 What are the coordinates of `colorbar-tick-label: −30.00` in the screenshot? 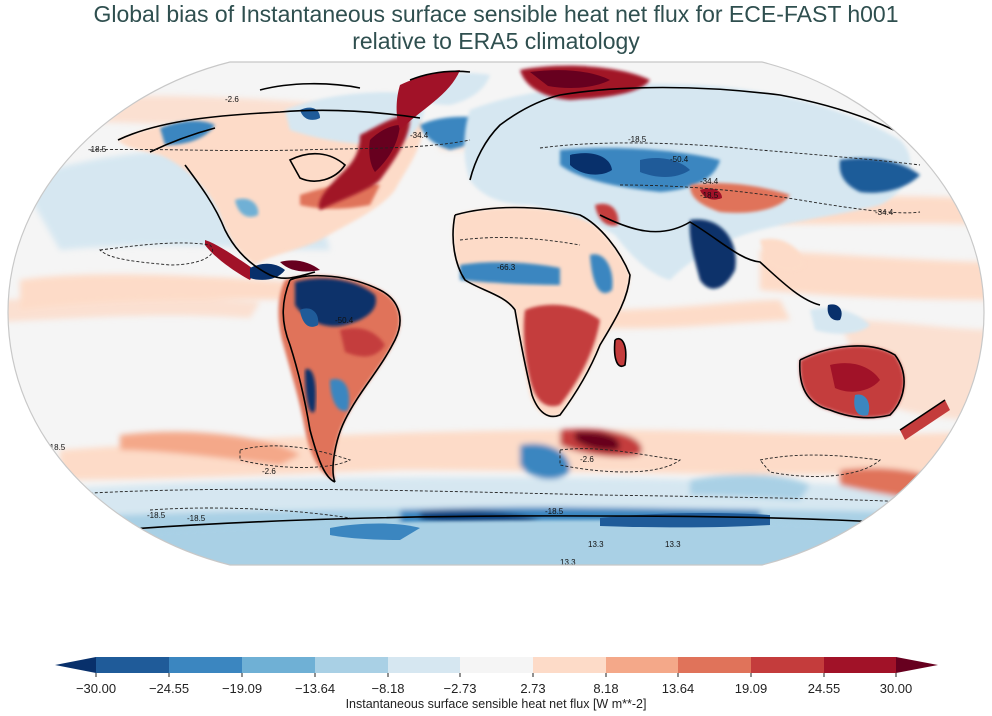 It's located at (96, 688).